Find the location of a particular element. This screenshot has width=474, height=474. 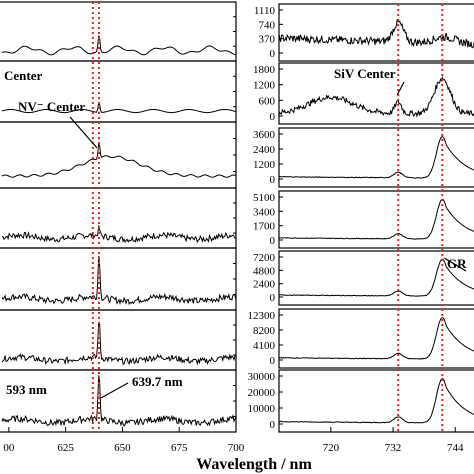

gr-arrow is located at coordinates (455, 264).